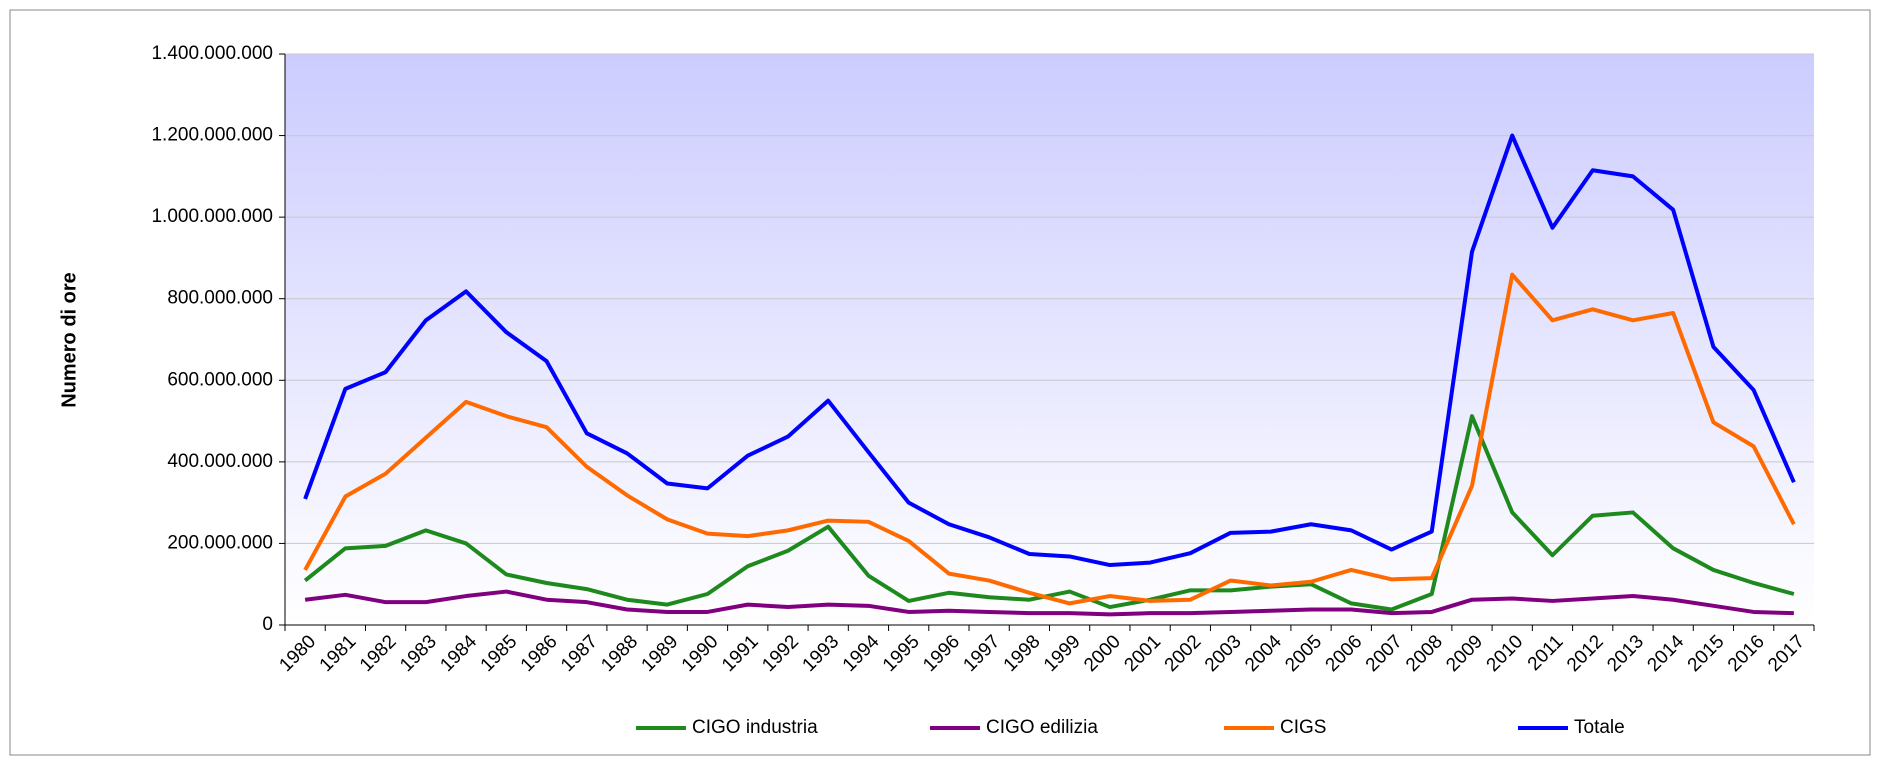 The image size is (1880, 766). Describe the element at coordinates (1303, 727) in the screenshot. I see `legend-label: CIGS` at that location.